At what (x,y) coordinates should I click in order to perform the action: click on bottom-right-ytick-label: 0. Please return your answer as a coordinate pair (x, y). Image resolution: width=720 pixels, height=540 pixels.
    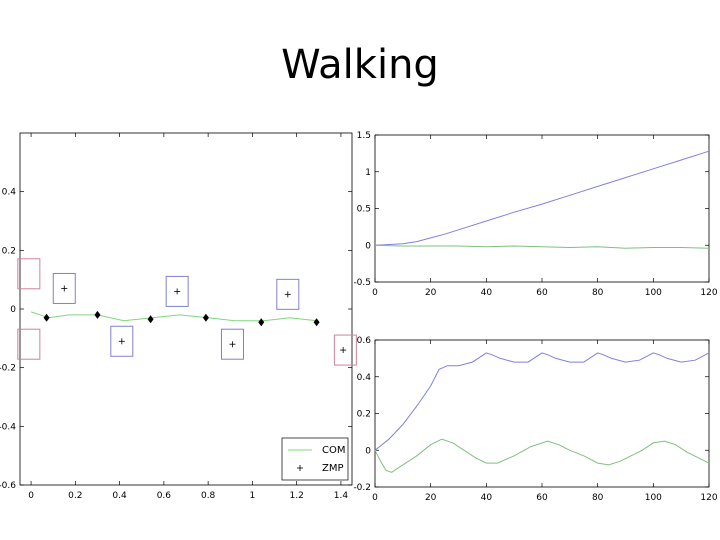
    Looking at the image, I should click on (368, 451).